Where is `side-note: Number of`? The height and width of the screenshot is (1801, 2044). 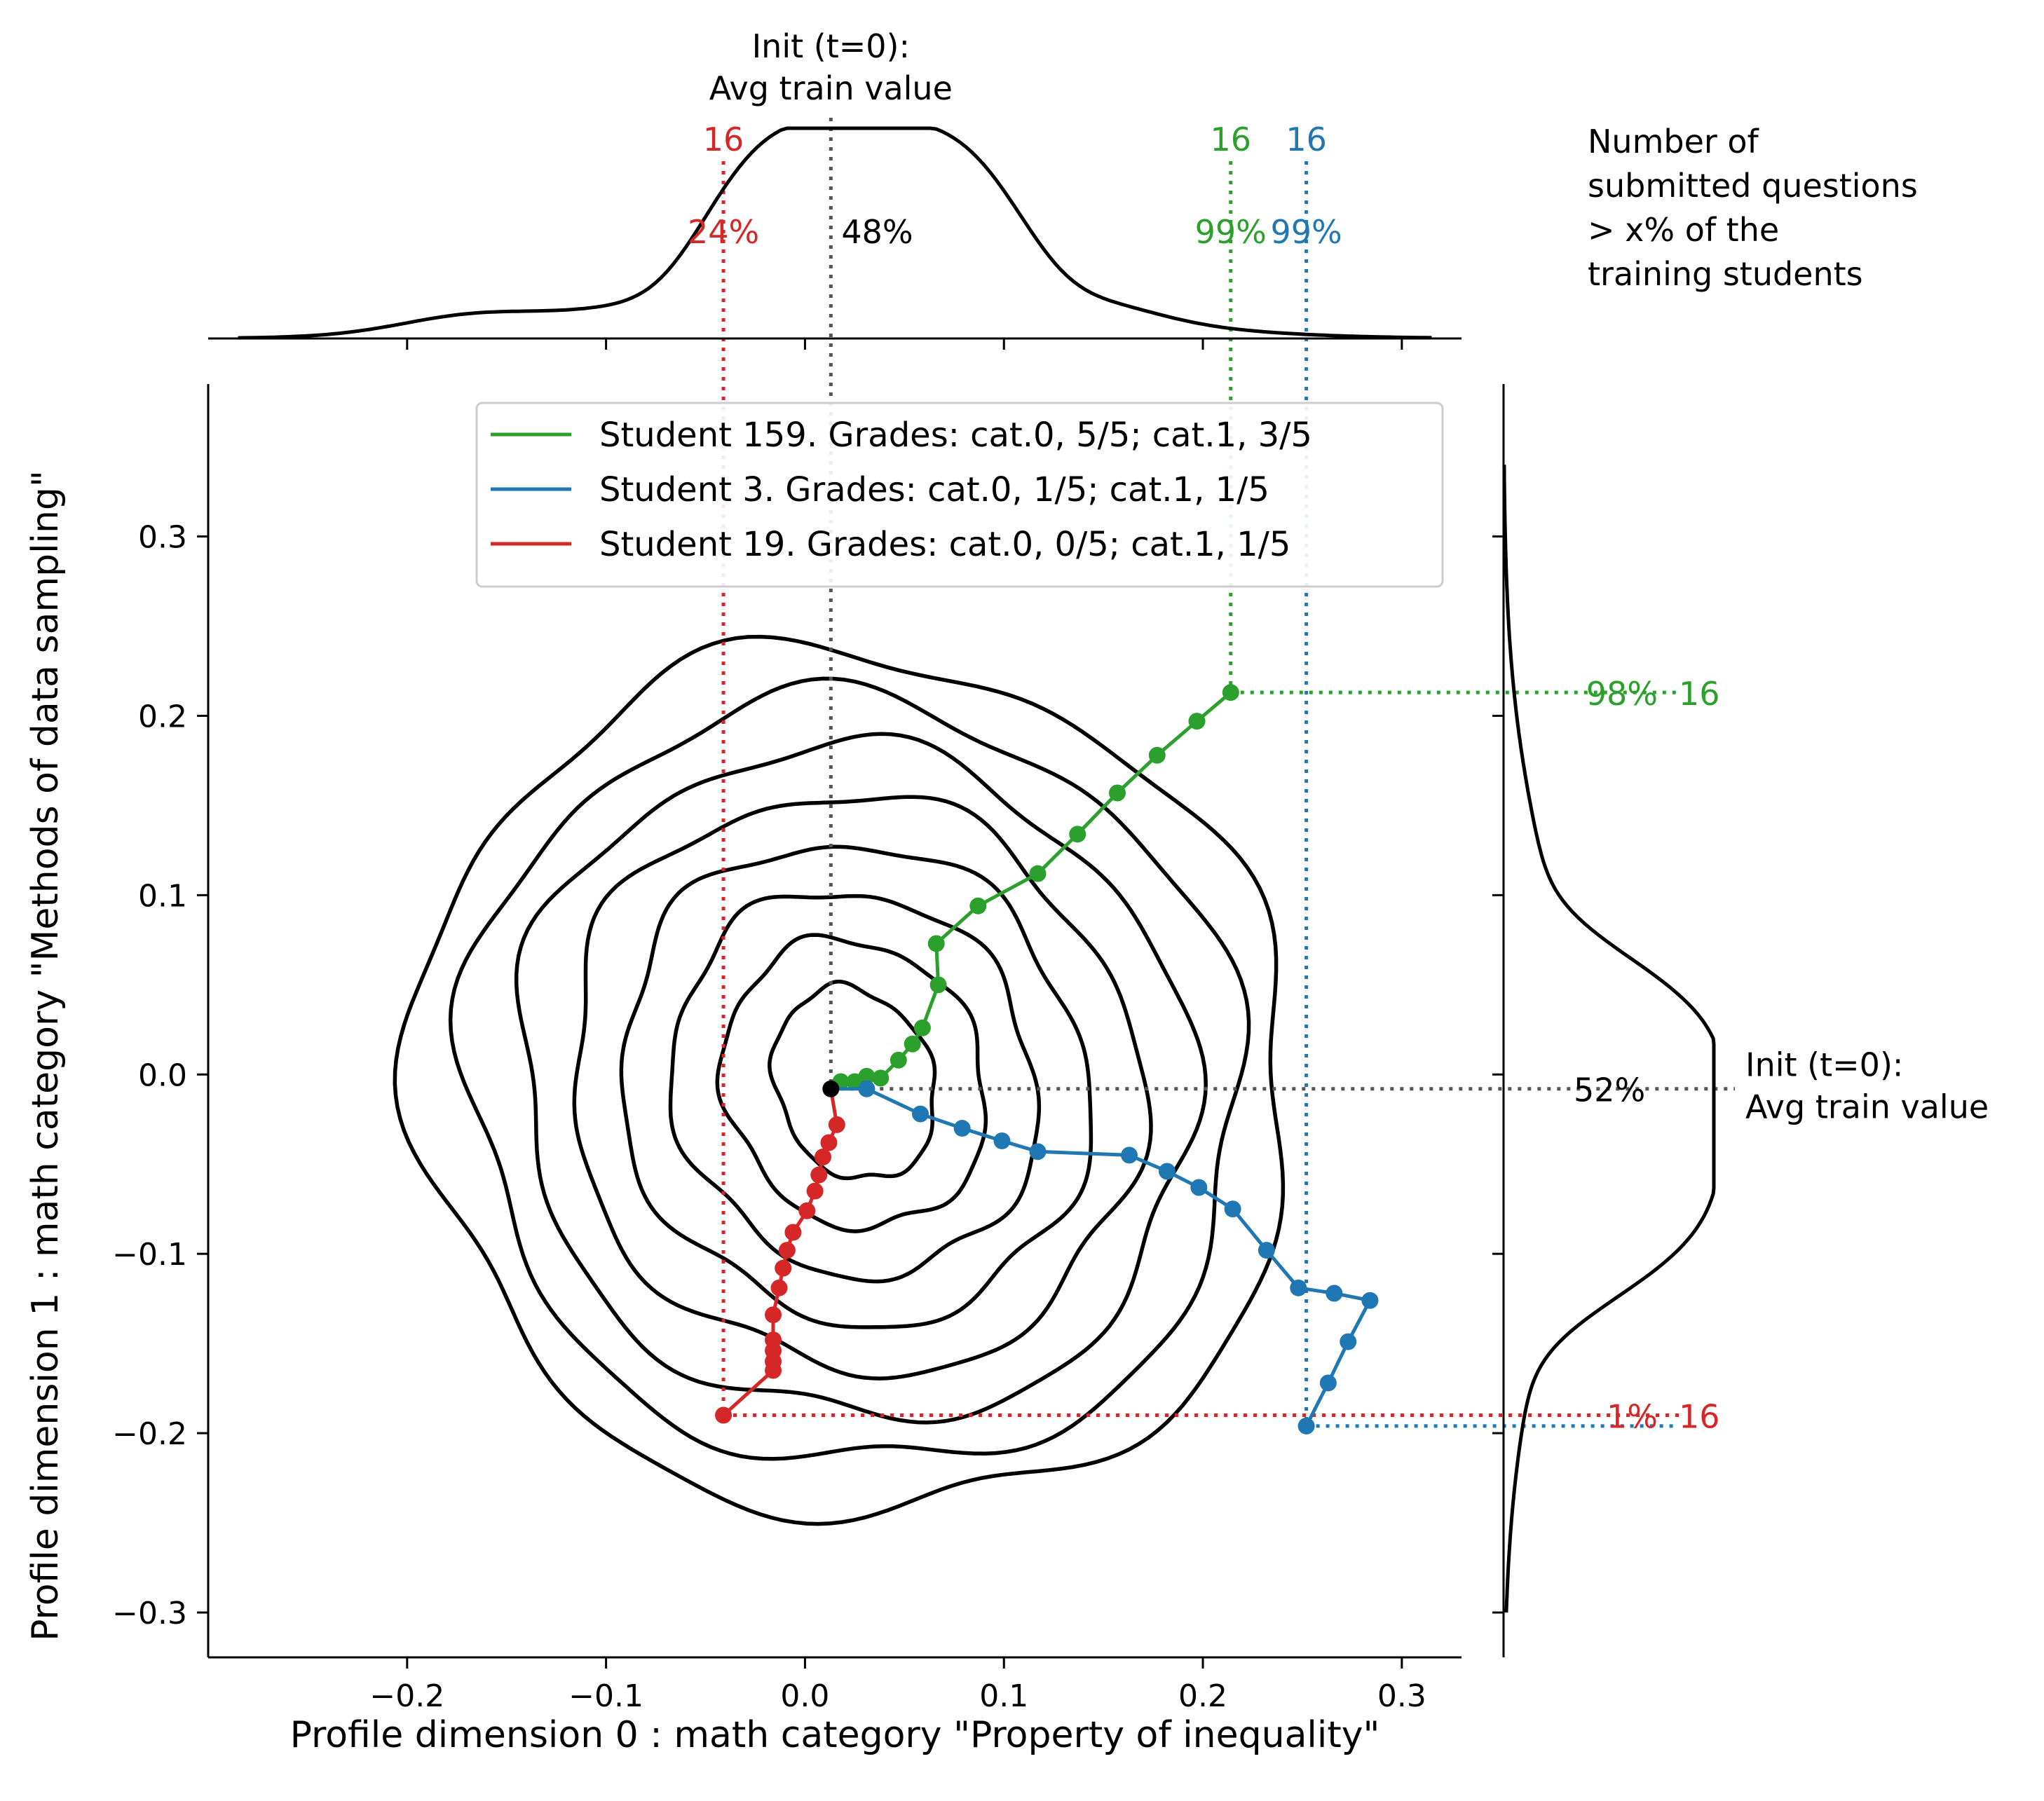
side-note: Number of is located at coordinates (1674, 141).